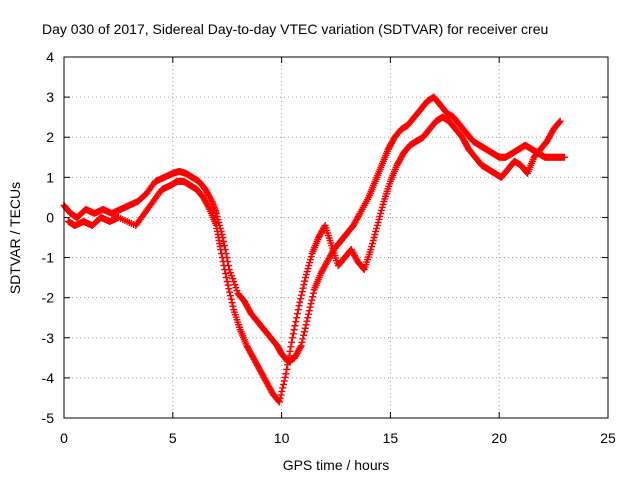 This screenshot has width=640, height=480. What do you see at coordinates (336, 465) in the screenshot?
I see `x-axis-title: GPS time / hours` at bounding box center [336, 465].